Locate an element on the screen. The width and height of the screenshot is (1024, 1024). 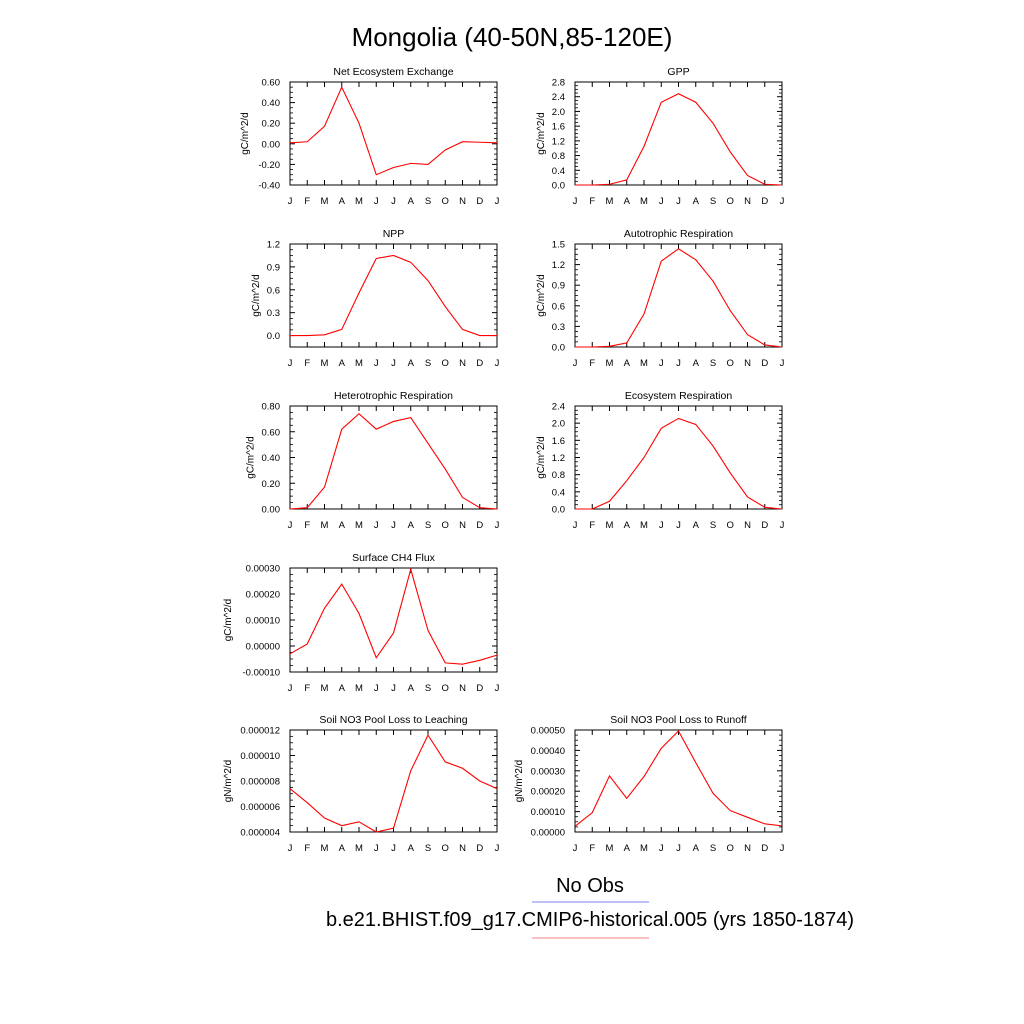
figure-title: Mongolia (40-50N,85-120E) is located at coordinates (512, 37).